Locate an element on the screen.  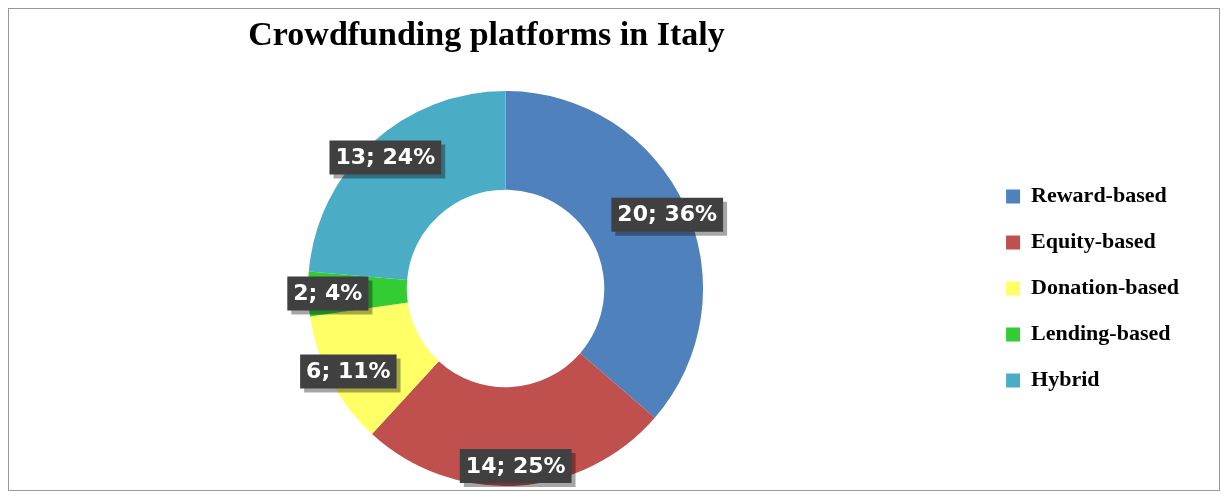
legend-label: Equity-based is located at coordinates (1093, 241).